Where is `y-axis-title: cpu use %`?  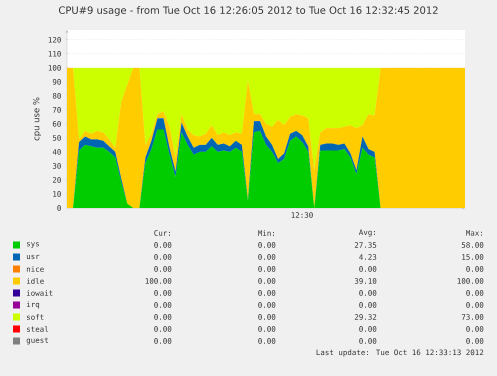 y-axis-title: cpu use % is located at coordinates (37, 119).